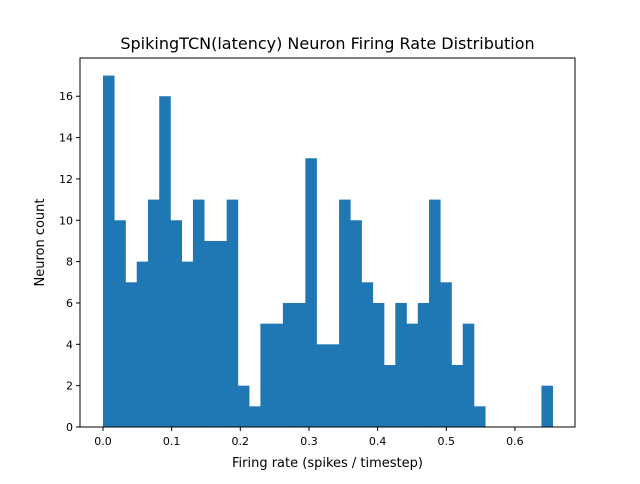 The height and width of the screenshot is (484, 640). What do you see at coordinates (515, 441) in the screenshot?
I see `x-tick-label: 0.6` at bounding box center [515, 441].